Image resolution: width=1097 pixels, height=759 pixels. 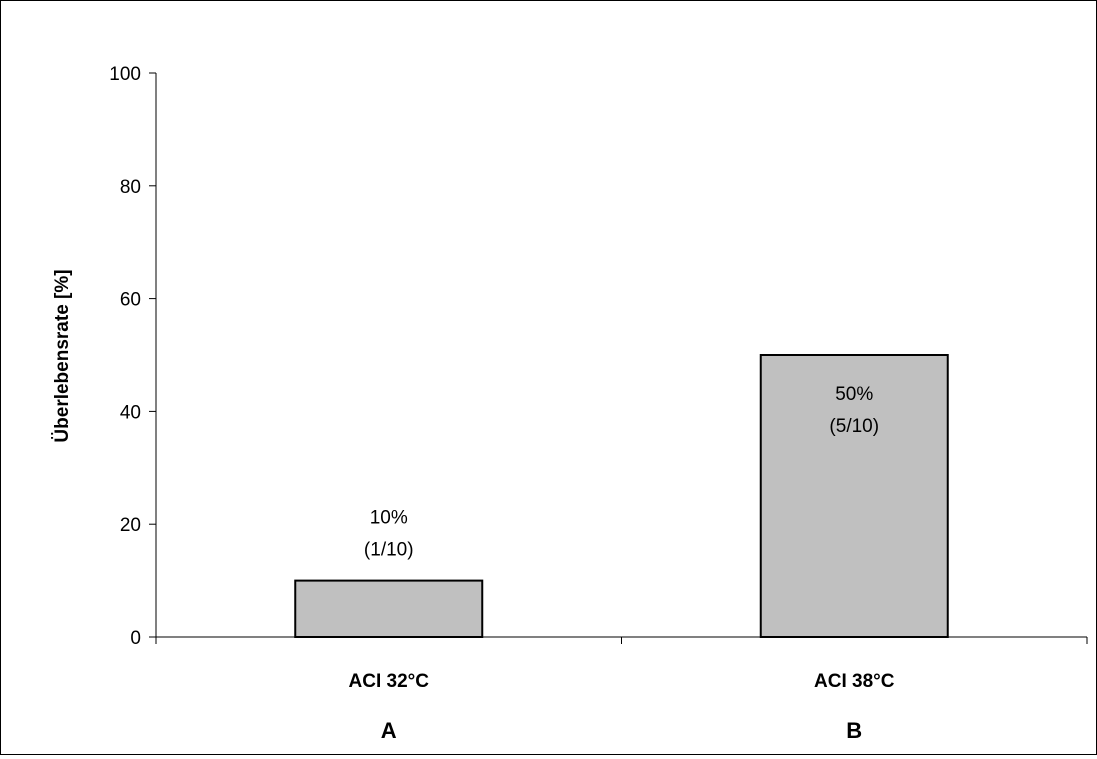 I want to click on y-tick-label: 100, so click(x=125, y=74).